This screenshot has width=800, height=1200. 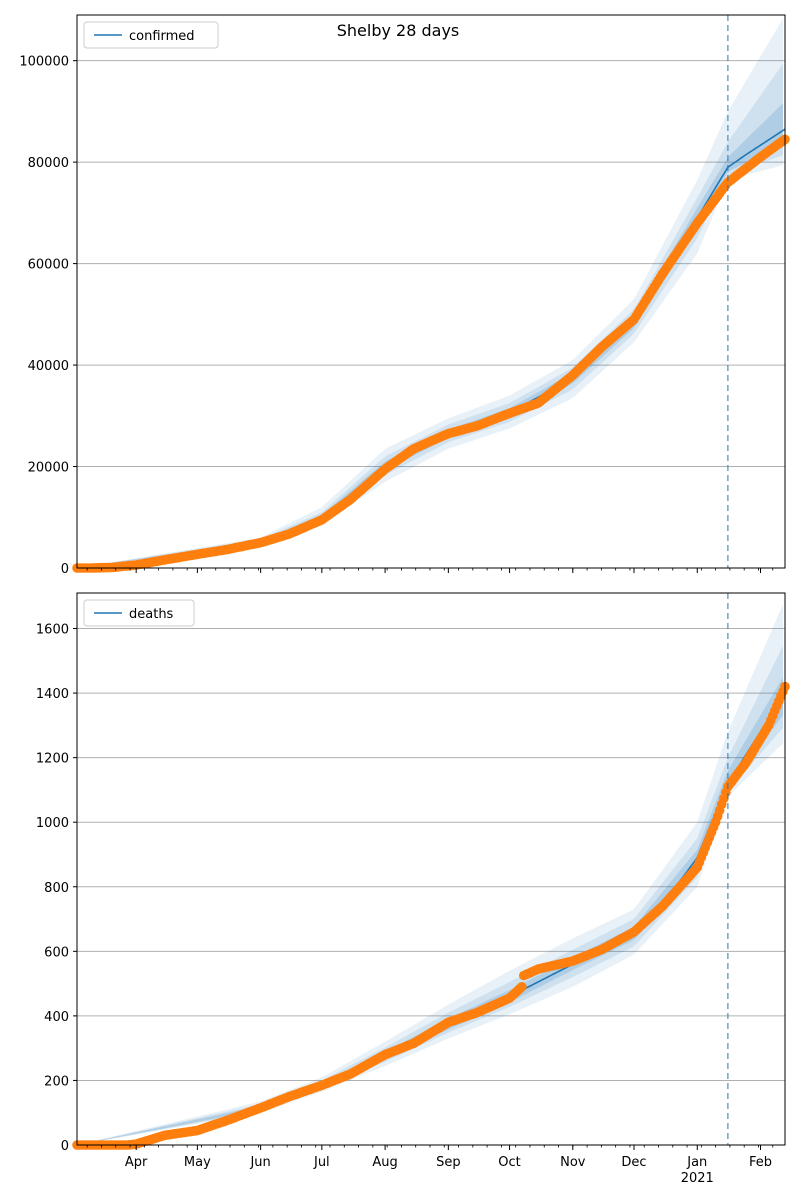 What do you see at coordinates (48, 468) in the screenshot?
I see `y-tick-label: 20000` at bounding box center [48, 468].